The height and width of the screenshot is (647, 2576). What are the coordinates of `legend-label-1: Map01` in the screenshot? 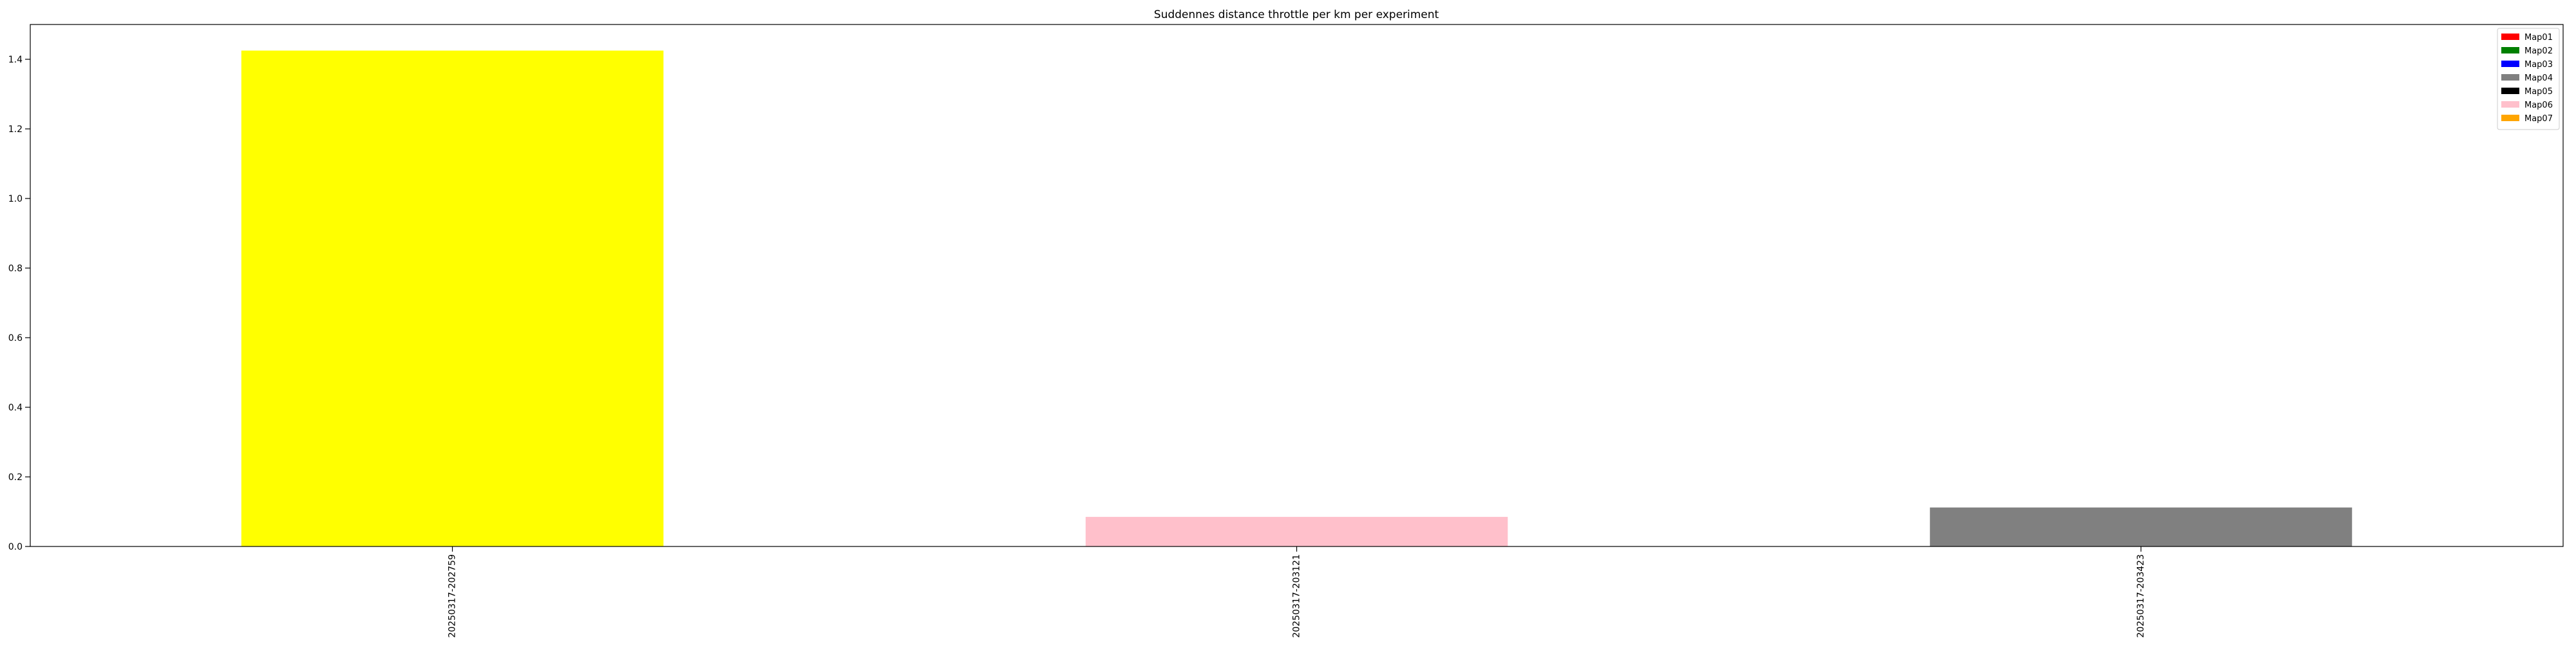 It's located at (2538, 38).